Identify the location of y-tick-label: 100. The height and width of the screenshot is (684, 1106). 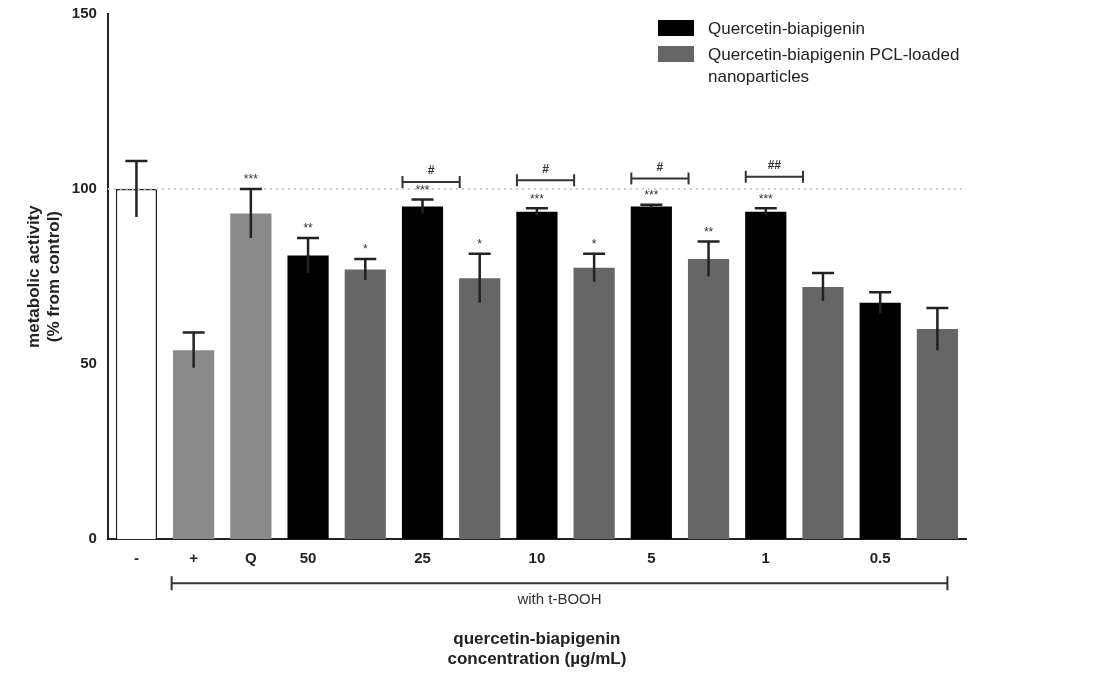
(84, 188).